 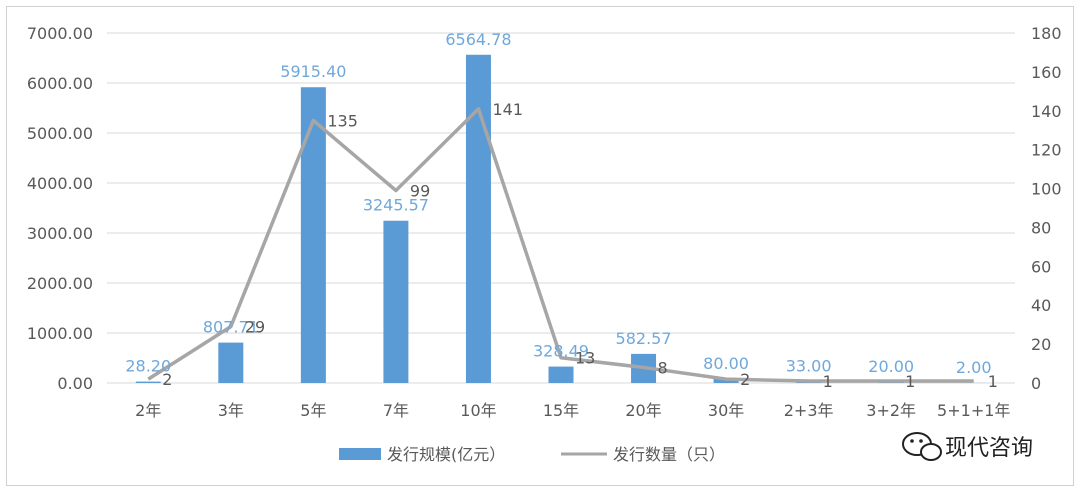 I want to click on y-right-tick-label: 80, so click(x=1041, y=227).